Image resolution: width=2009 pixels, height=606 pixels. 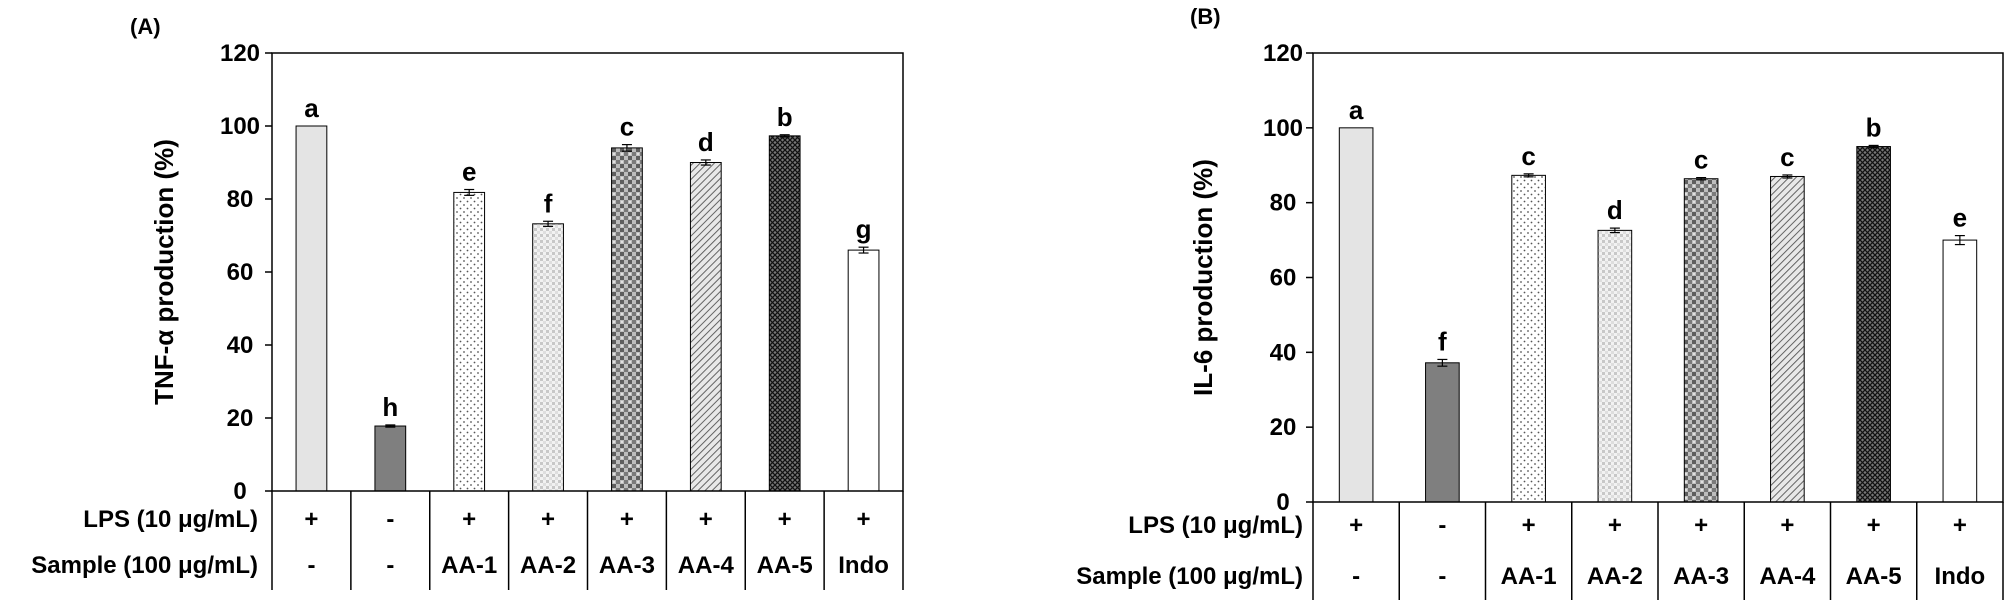 I want to click on significance-letter: g, so click(x=864, y=229).